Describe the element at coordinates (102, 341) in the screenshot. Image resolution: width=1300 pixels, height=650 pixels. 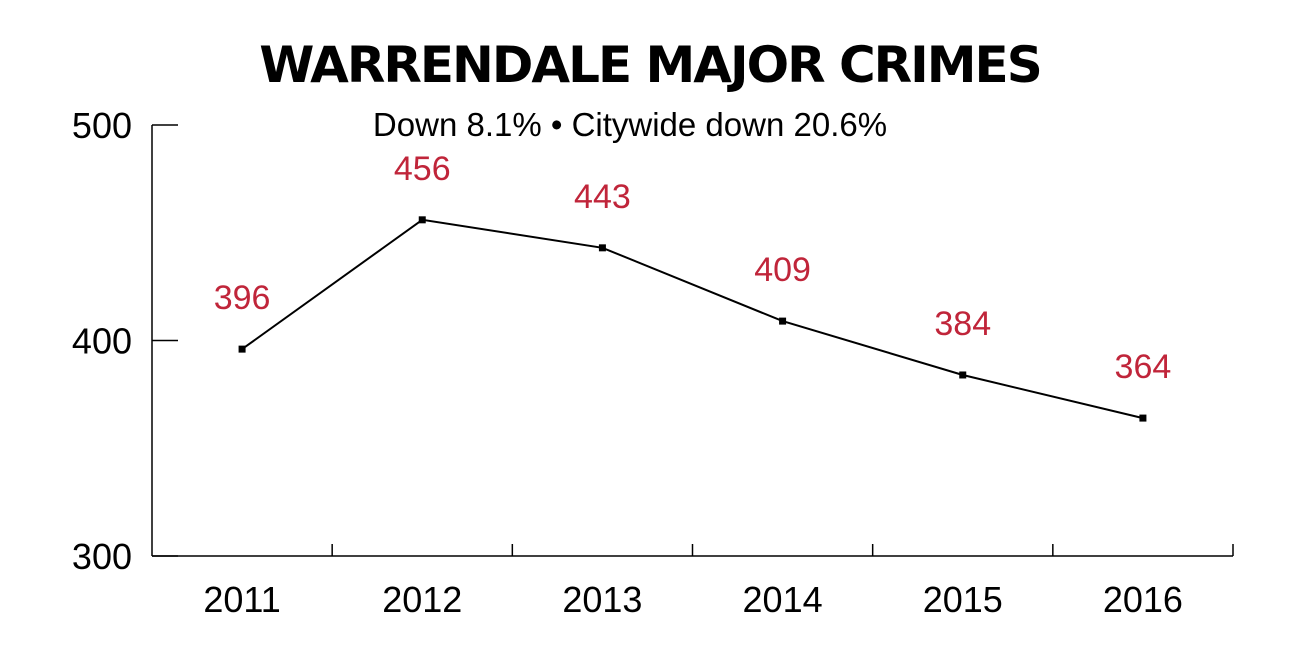
I see `y-tick-label: 400` at that location.